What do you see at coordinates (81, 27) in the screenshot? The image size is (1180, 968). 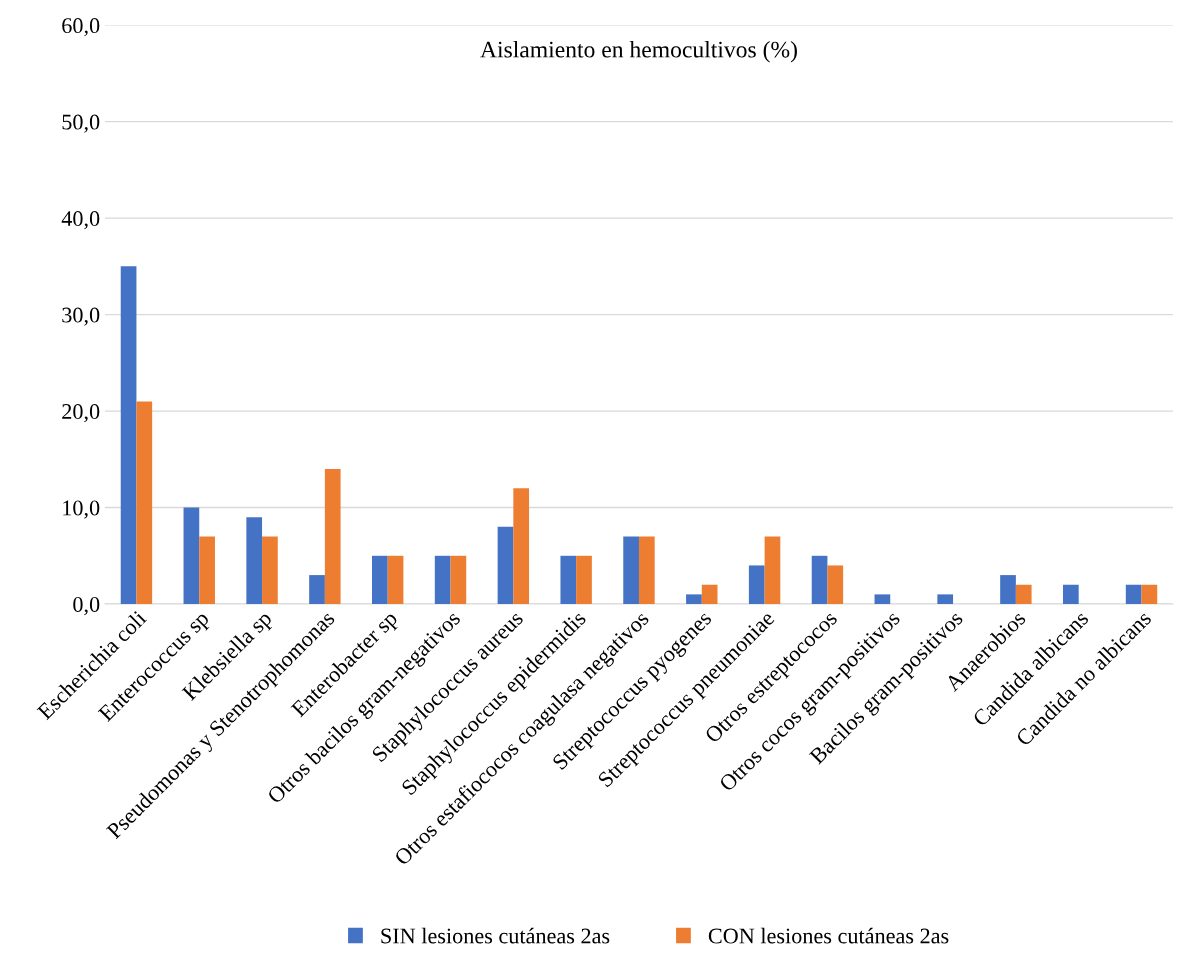 I see `y-tick-label: 60,0` at bounding box center [81, 27].